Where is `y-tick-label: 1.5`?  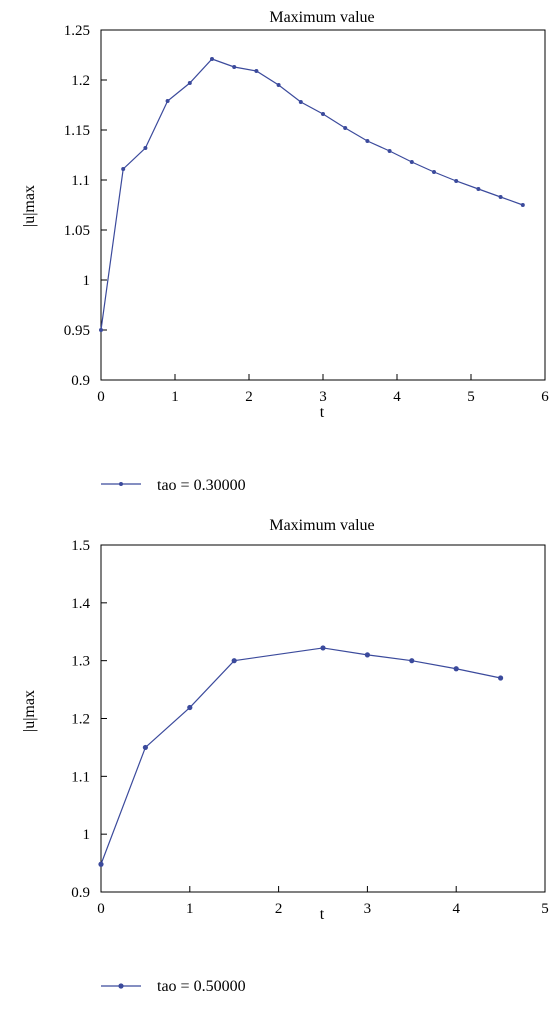
y-tick-label: 1.5 is located at coordinates (80, 546).